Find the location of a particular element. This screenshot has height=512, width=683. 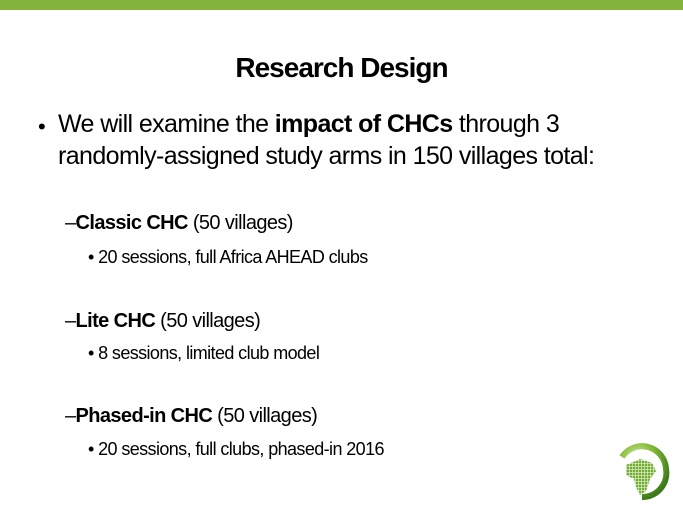

slide-title: Research Design is located at coordinates (341, 67).